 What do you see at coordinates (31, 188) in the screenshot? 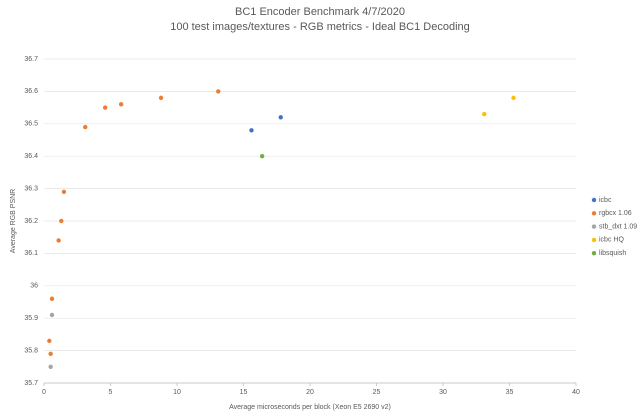
I see `y-tick-label: 36.3` at bounding box center [31, 188].